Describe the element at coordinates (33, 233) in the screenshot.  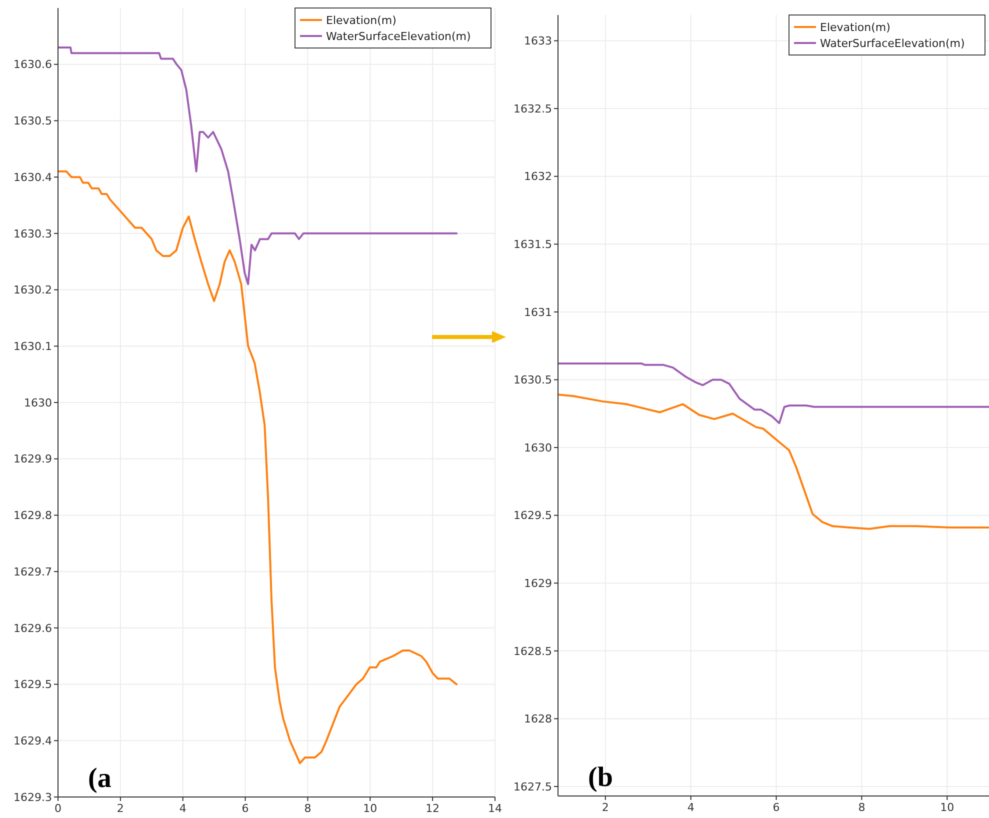
I see `y-tick-label: 1630.3` at that location.